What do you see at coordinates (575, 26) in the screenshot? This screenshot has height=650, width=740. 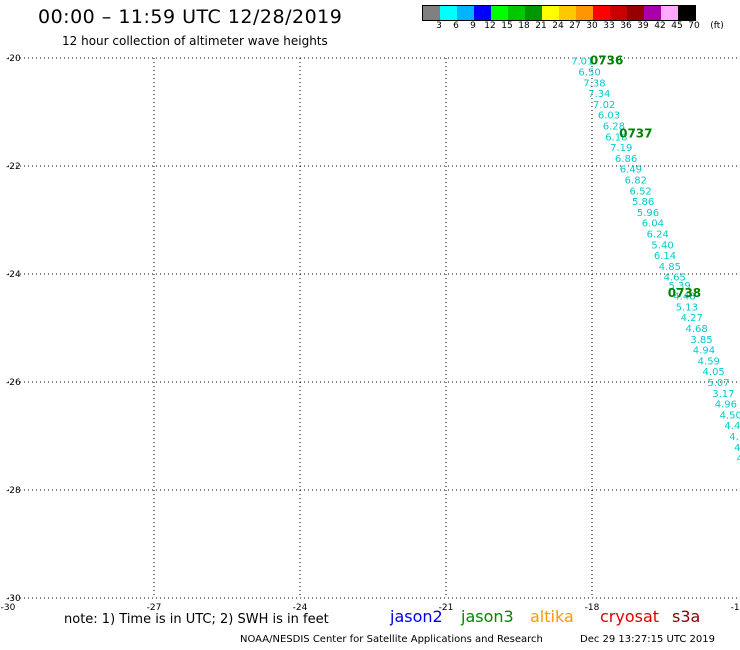 I see `color-scale-label: 27` at bounding box center [575, 26].